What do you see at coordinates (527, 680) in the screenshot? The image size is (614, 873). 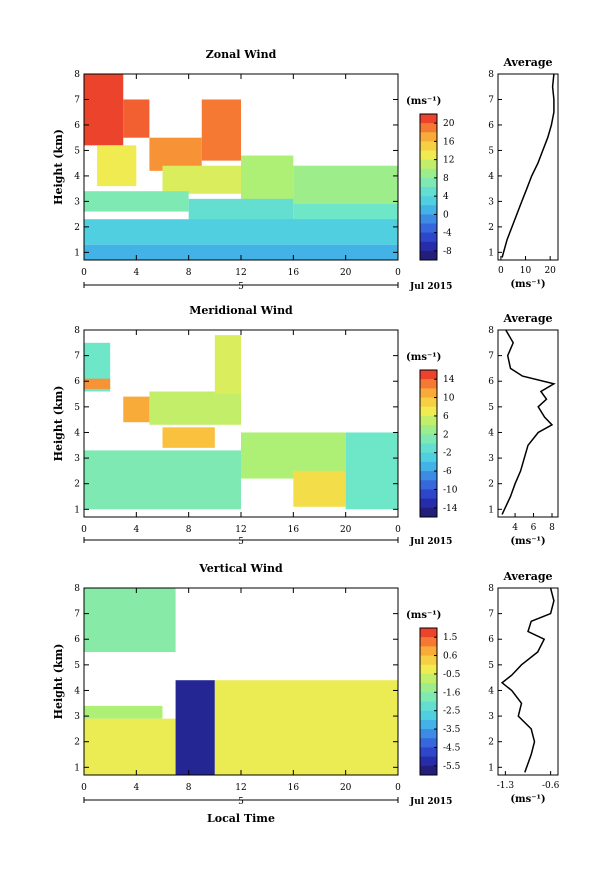 I see `average-profile-line` at bounding box center [527, 680].